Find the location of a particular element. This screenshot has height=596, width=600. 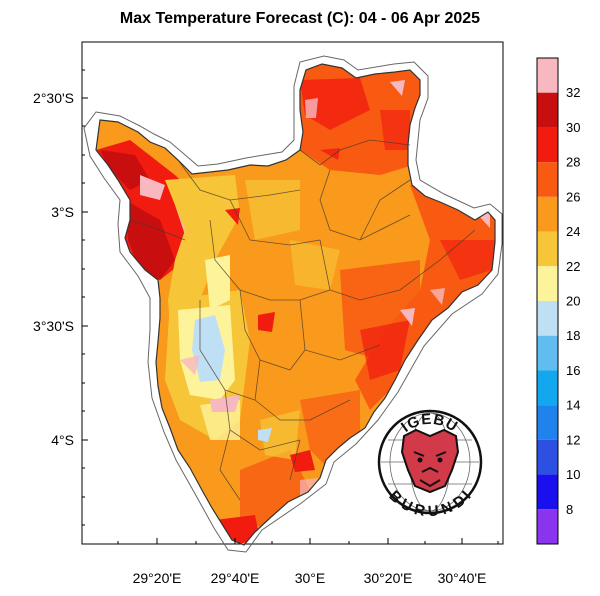

colorbar-label: 12 is located at coordinates (573, 439).